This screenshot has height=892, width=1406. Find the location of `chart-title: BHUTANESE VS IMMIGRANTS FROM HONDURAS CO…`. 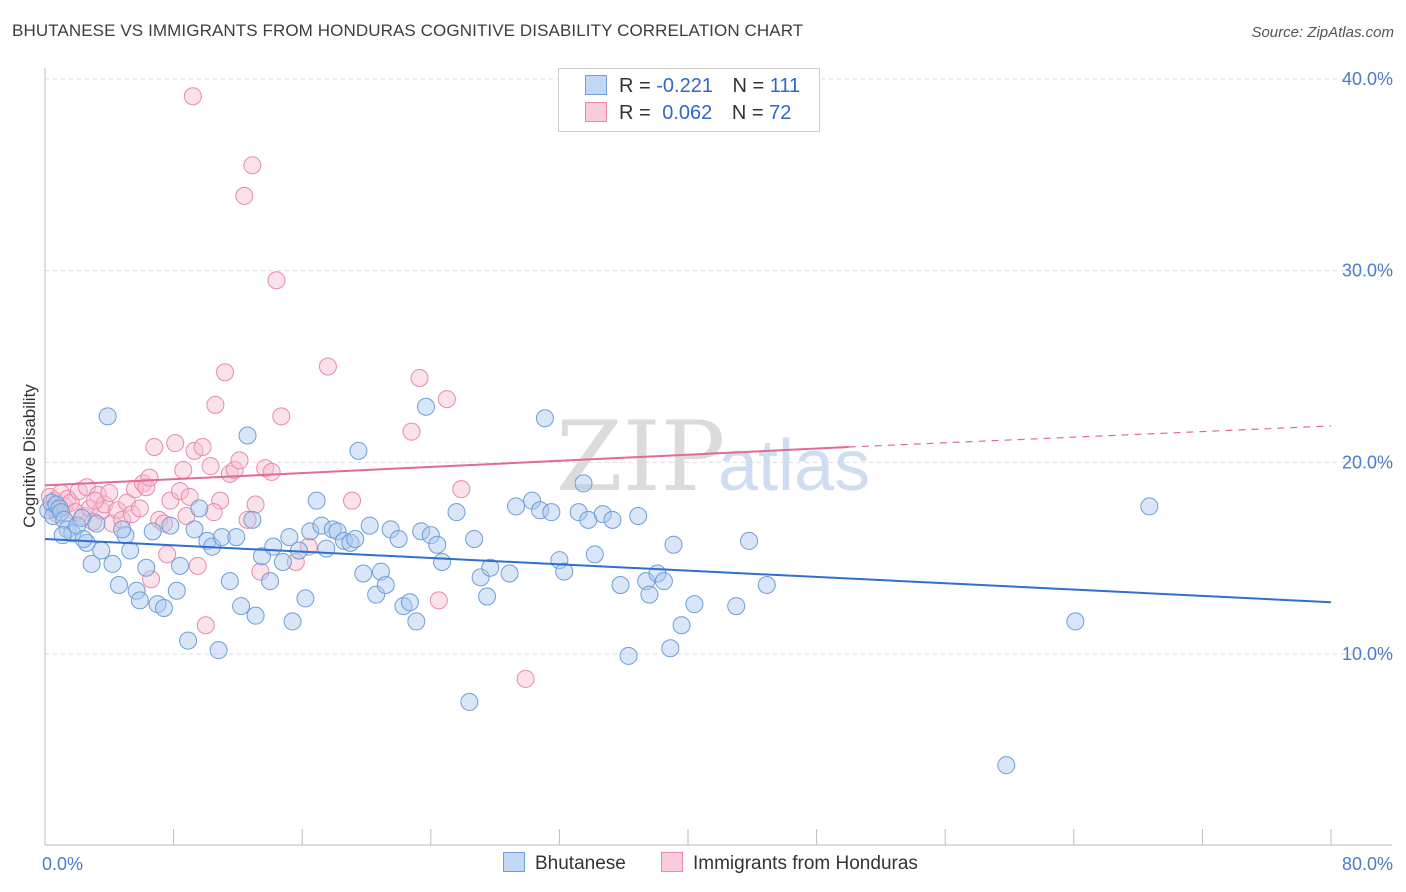

chart-title: BHUTANESE VS IMMIGRANTS FROM HONDURAS CO… is located at coordinates (408, 30).